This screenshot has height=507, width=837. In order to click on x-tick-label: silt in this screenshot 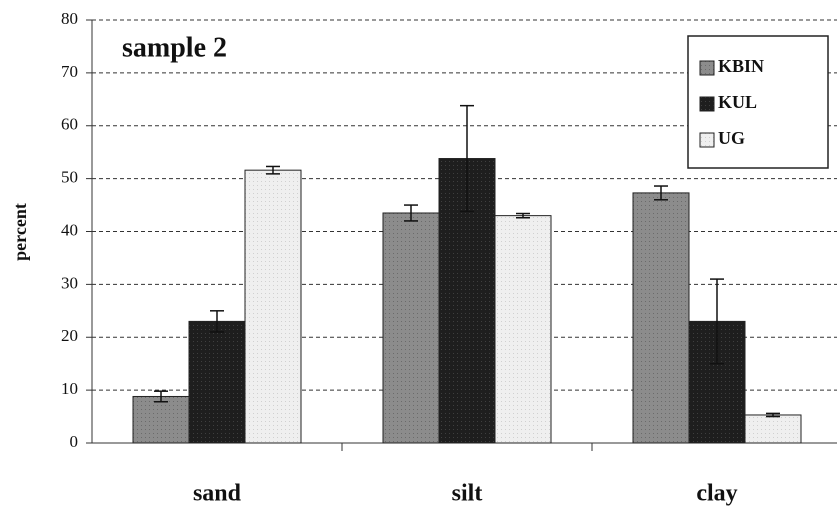, I will do `click(467, 494)`.